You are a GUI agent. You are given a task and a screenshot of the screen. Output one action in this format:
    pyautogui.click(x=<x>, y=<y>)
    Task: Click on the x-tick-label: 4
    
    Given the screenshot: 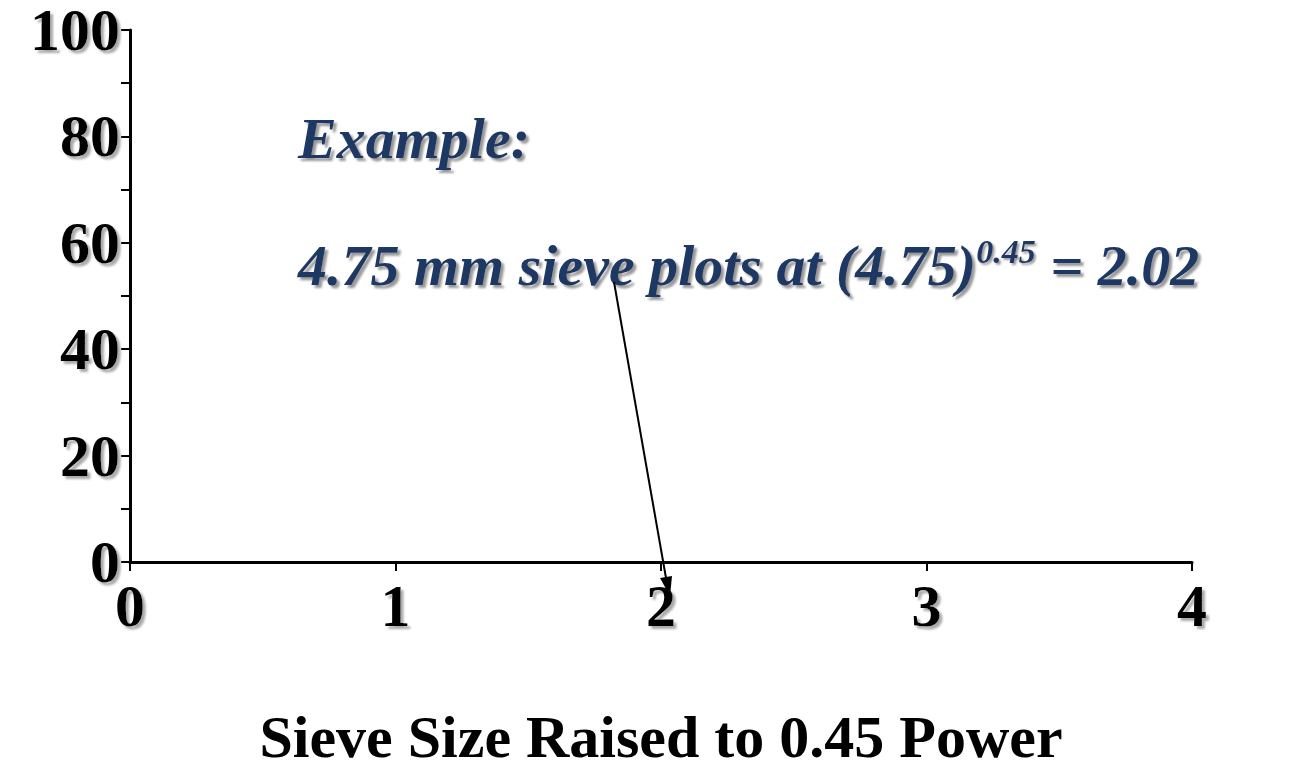 What is the action you would take?
    pyautogui.click(x=1192, y=606)
    